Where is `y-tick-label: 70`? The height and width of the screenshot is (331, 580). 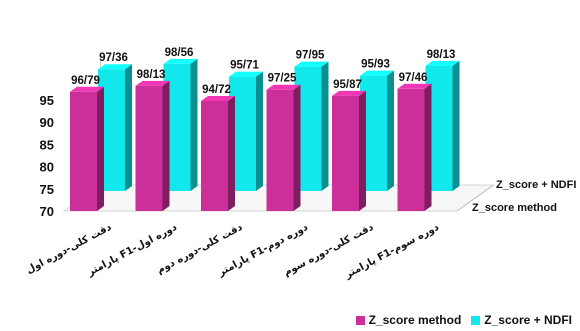
y-tick-label: 70 is located at coordinates (47, 211).